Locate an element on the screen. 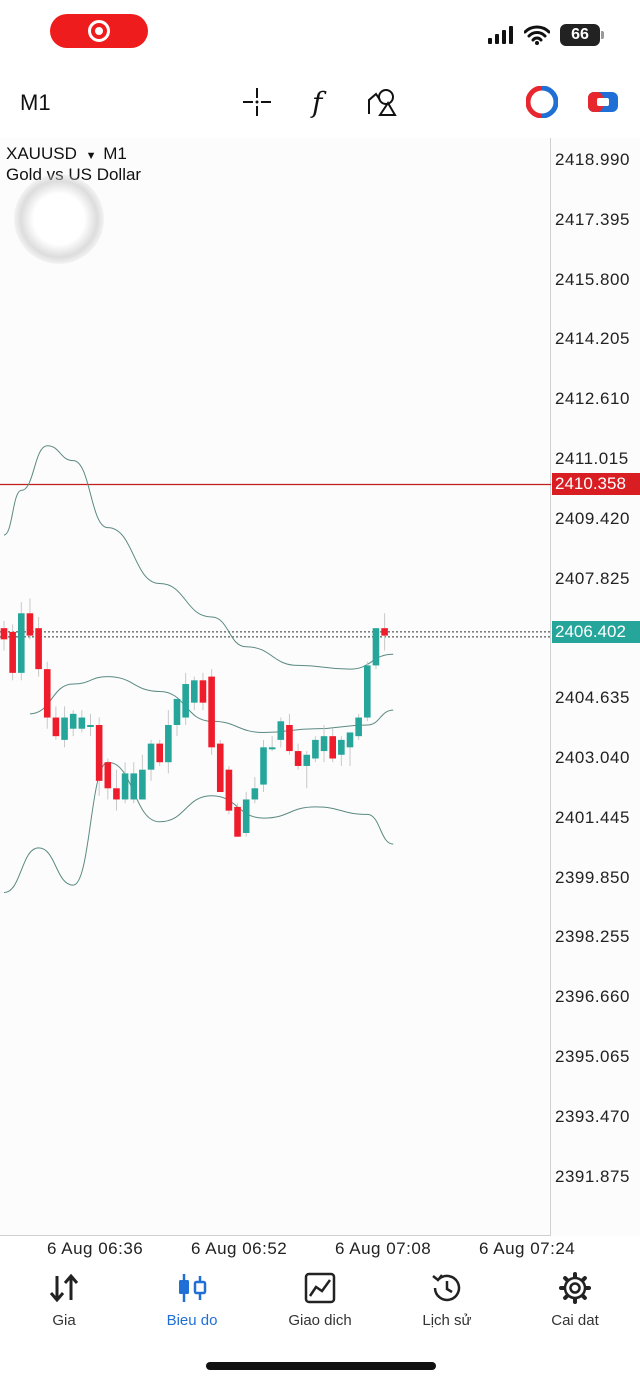  price-axis-label: 2411.015 is located at coordinates (592, 458).